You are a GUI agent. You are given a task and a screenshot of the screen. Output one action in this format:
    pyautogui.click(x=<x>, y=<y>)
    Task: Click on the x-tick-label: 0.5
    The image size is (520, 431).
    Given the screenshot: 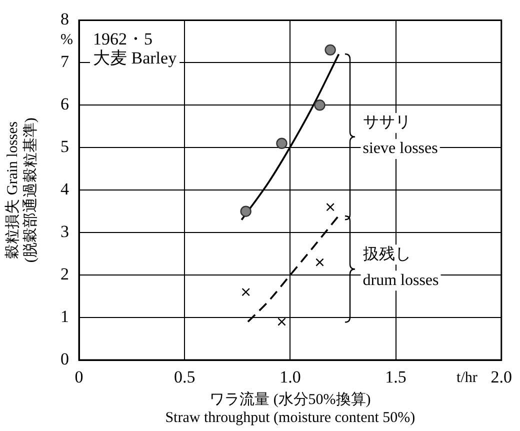 What is the action you would take?
    pyautogui.click(x=185, y=377)
    